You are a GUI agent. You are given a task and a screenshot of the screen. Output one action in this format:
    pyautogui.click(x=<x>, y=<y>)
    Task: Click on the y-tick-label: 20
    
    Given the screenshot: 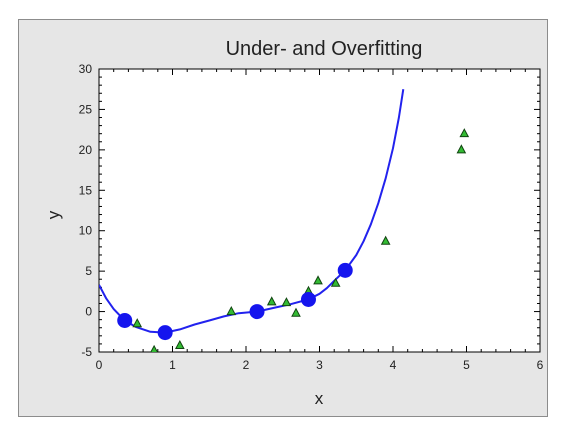 What is the action you would take?
    pyautogui.click(x=86, y=150)
    